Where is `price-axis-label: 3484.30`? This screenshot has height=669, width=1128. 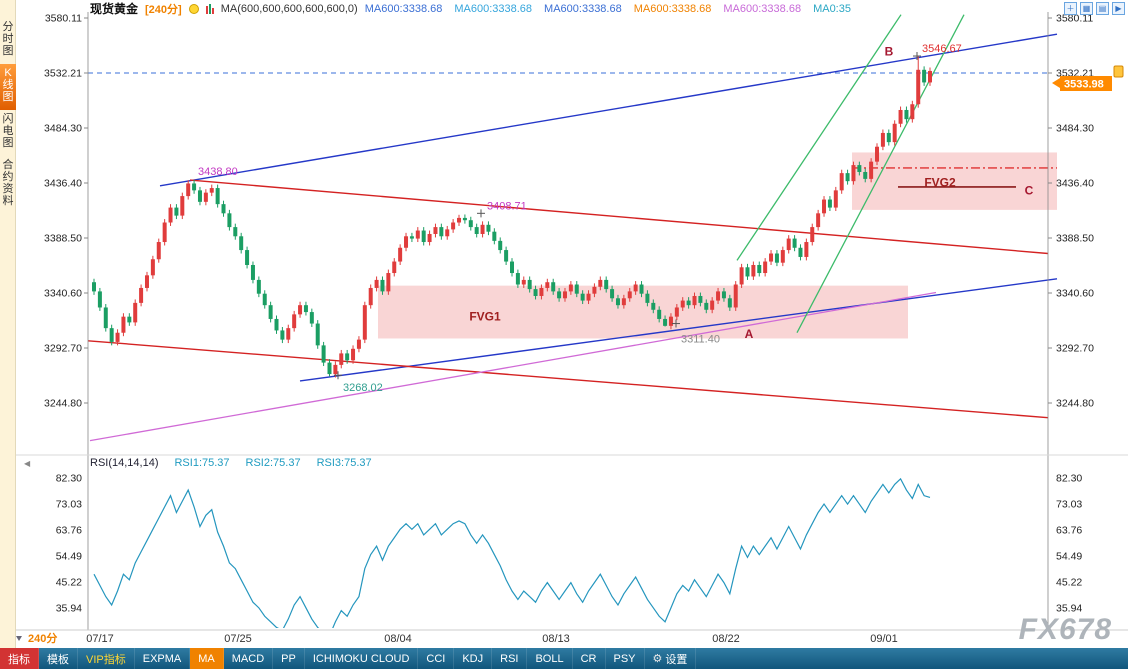 price-axis-label: 3484.30 is located at coordinates (1075, 129).